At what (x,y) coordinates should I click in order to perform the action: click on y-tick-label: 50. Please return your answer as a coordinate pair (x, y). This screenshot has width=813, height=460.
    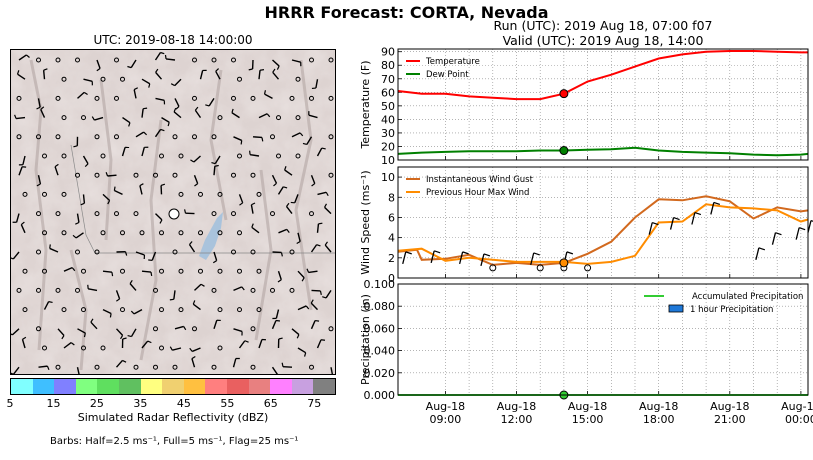
    Looking at the image, I should click on (388, 106).